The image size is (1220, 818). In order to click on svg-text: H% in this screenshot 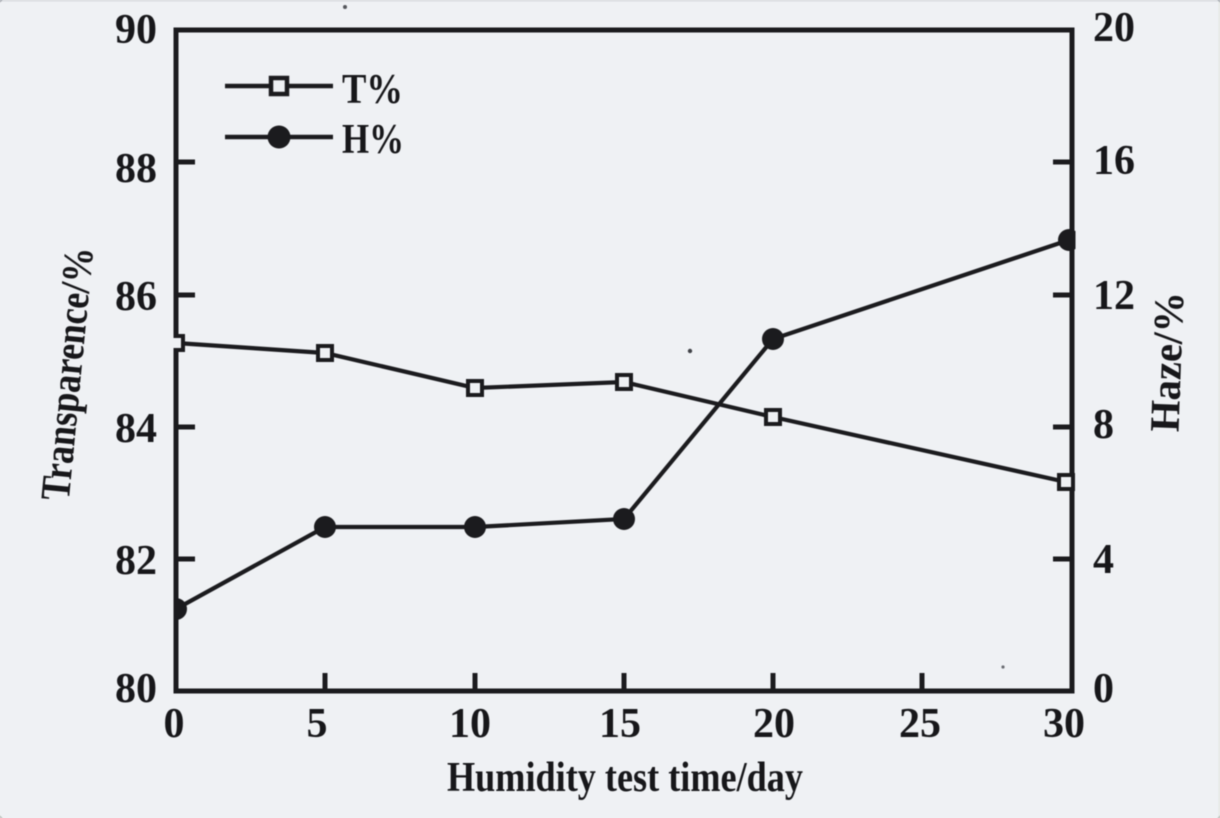, I will do `click(373, 140)`.